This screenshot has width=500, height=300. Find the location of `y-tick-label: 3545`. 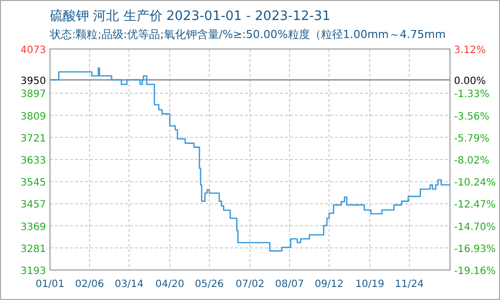

y-tick-label: 3545 is located at coordinates (33, 183).